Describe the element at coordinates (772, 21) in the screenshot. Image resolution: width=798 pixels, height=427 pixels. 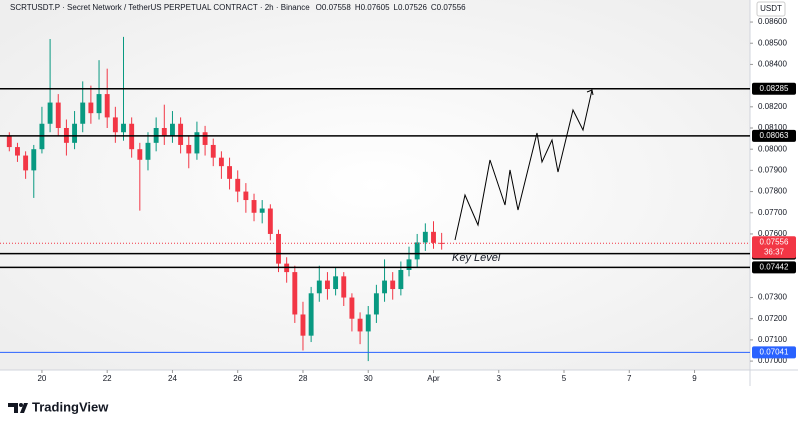
I see `y-tick-label: 0.08600` at that location.